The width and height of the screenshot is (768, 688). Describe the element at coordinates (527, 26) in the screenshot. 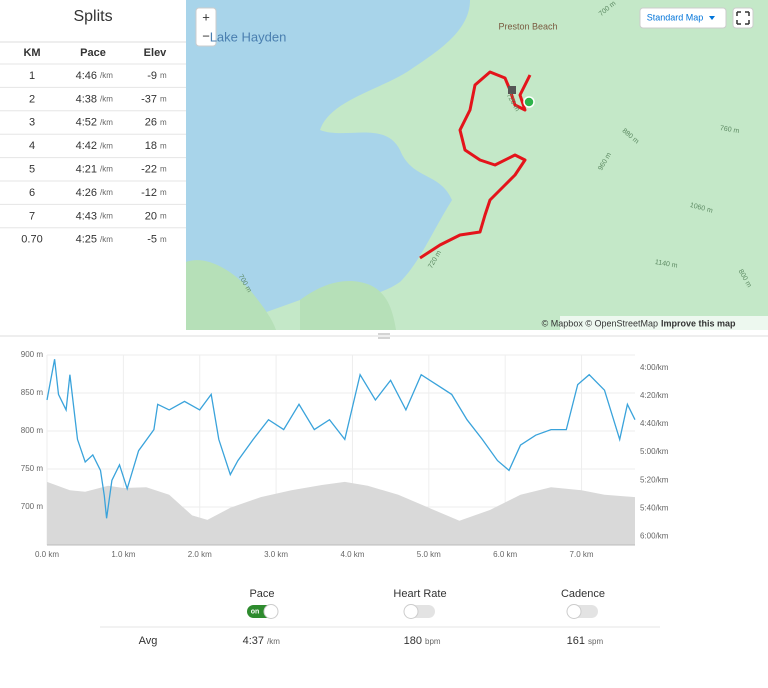

I see `place-label: Preston Beach` at that location.